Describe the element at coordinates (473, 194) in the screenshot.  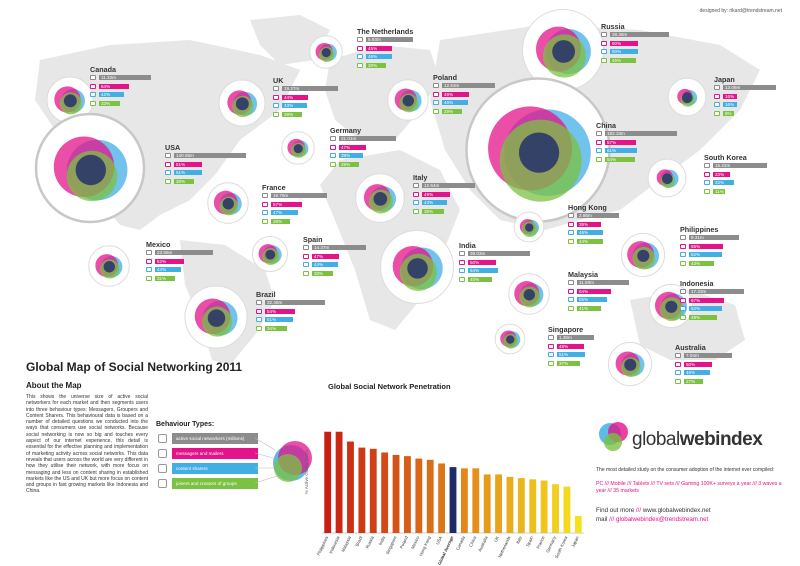
I see `country-panel-italy: Italy 12.64m 49% 43% 36%` at that location.